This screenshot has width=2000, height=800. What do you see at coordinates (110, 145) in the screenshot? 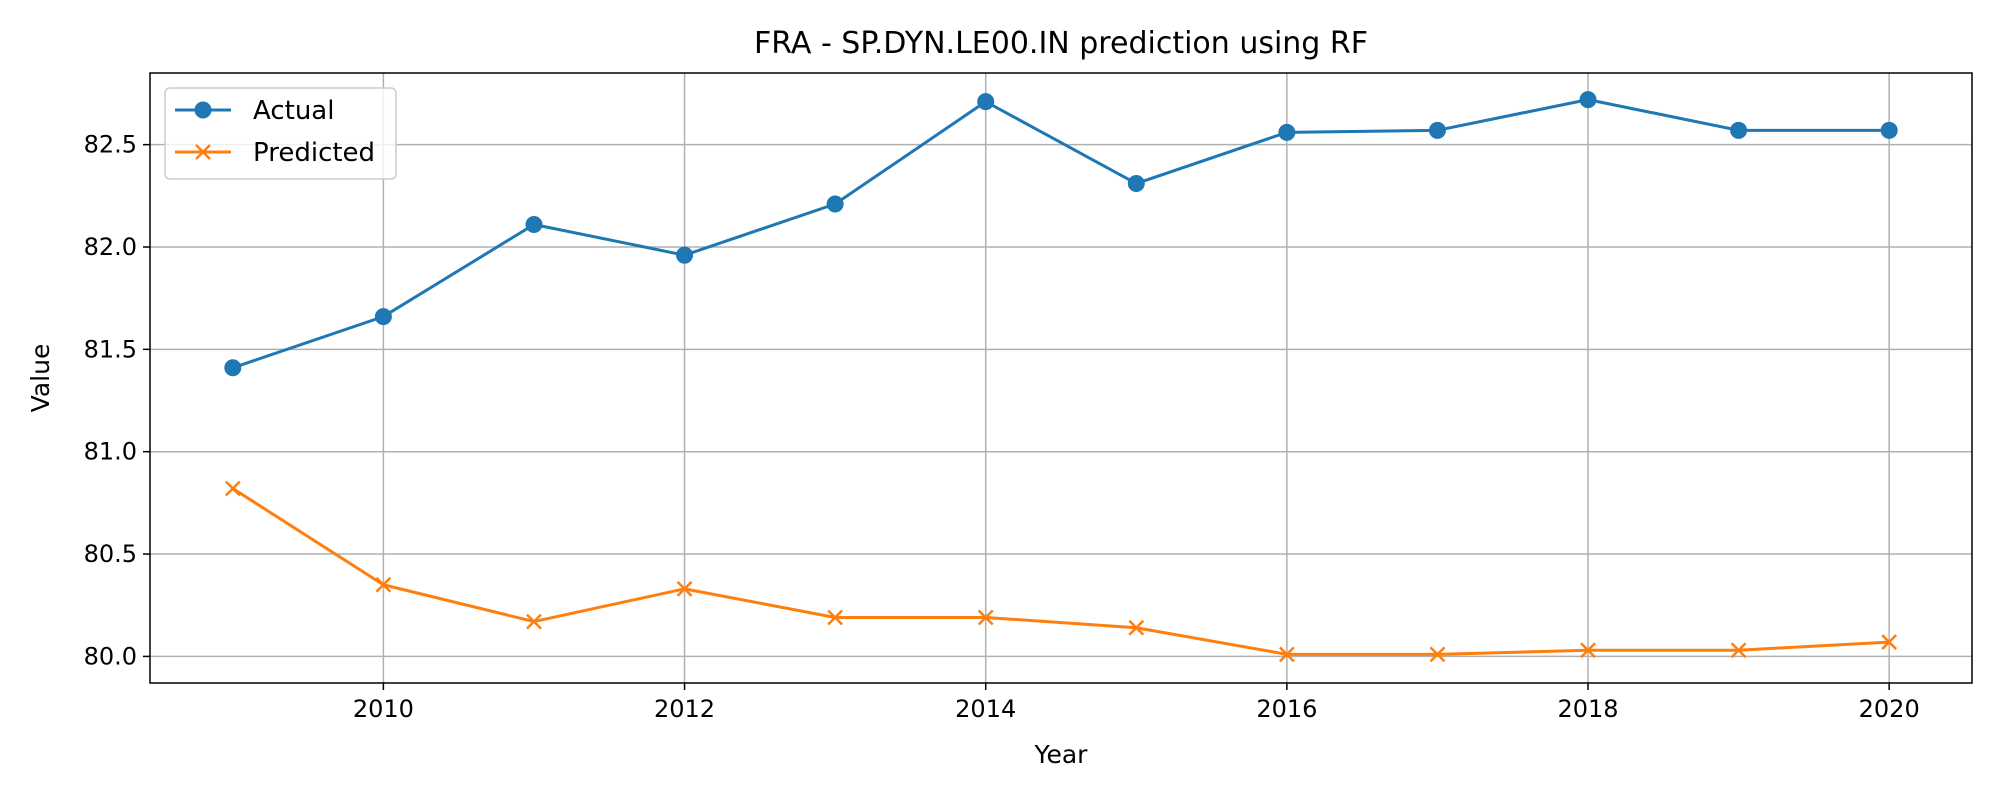
I see `y-tick-label: 82.5` at bounding box center [110, 145].